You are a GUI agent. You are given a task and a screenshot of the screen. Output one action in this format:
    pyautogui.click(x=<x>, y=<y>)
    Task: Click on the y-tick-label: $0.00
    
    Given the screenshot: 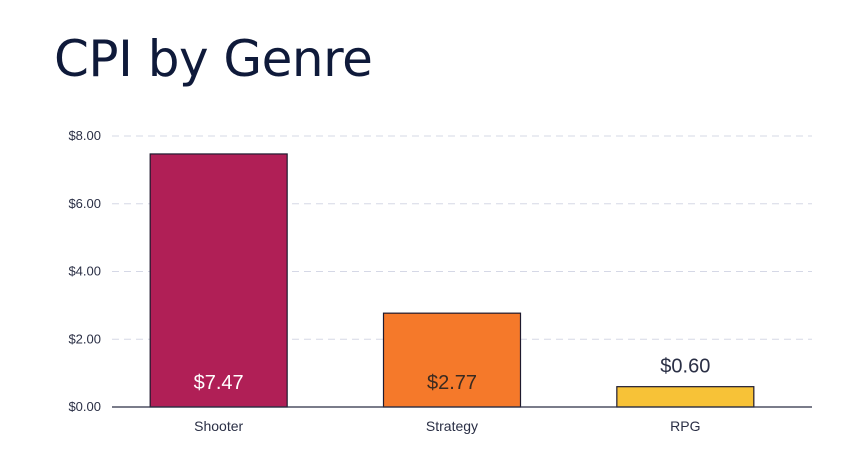 What is the action you would take?
    pyautogui.click(x=84, y=406)
    